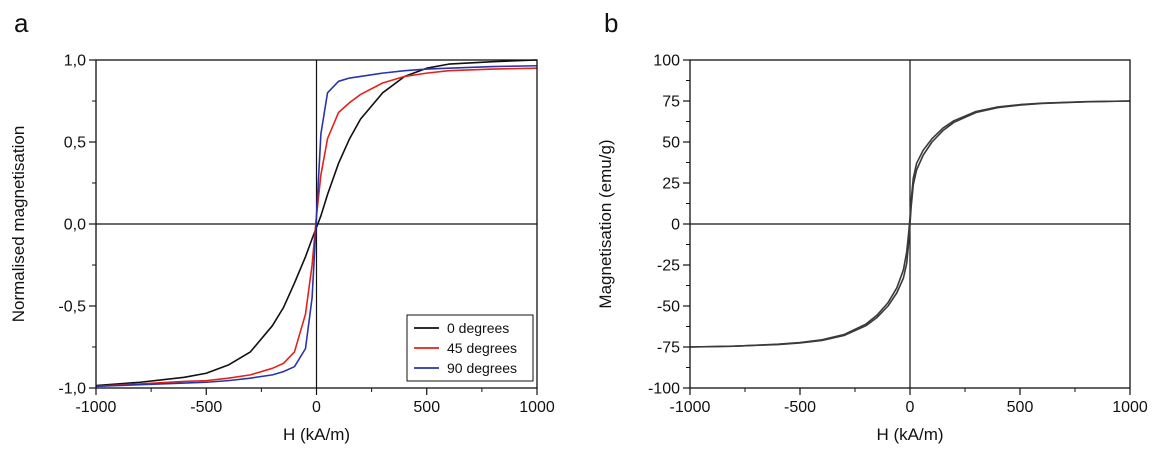 The width and height of the screenshot is (1155, 451). Describe the element at coordinates (605, 223) in the screenshot. I see `y-axis-label: Magnetisation (emu/g)` at that location.